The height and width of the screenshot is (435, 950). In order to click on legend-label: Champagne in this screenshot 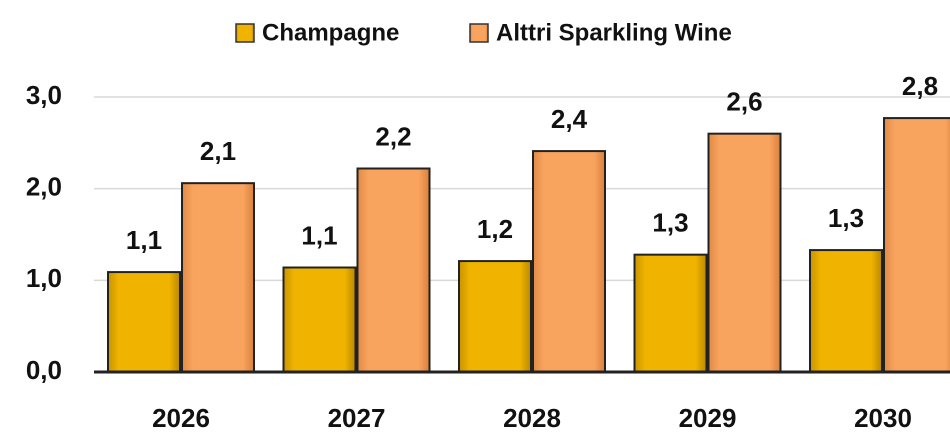, I will do `click(330, 32)`.